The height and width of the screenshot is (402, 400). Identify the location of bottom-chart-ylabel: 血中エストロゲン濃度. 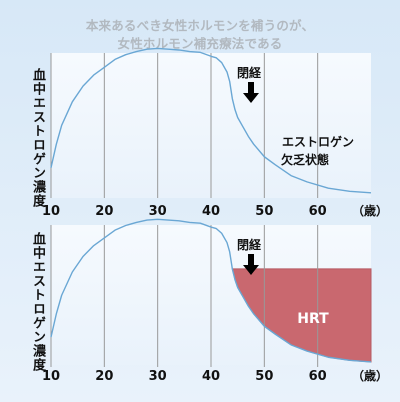
(37, 302).